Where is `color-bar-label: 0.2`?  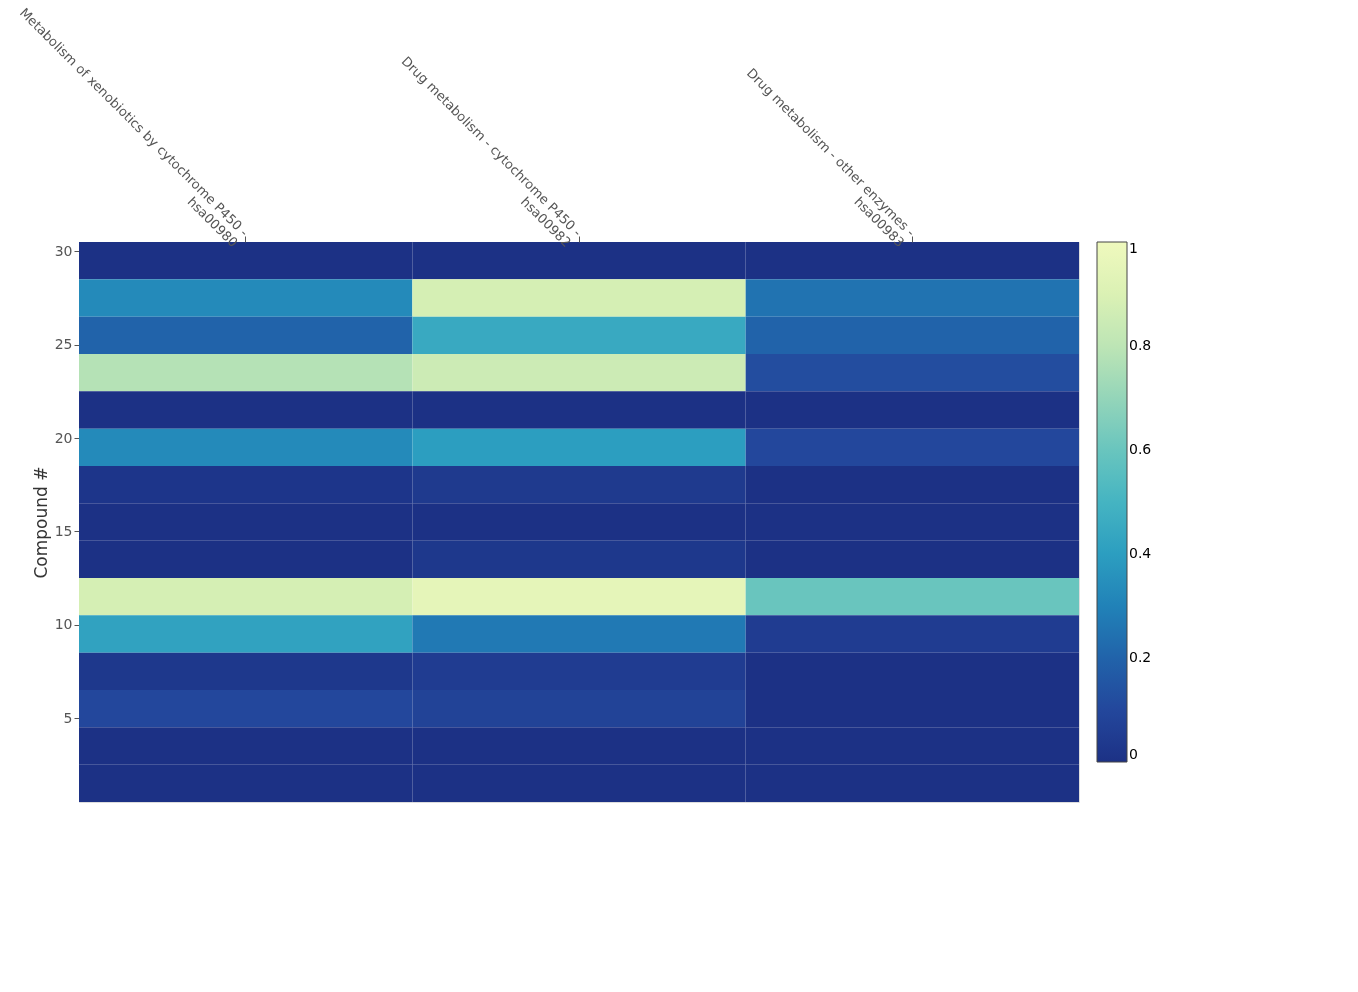
color-bar-label: 0.2 is located at coordinates (1140, 657).